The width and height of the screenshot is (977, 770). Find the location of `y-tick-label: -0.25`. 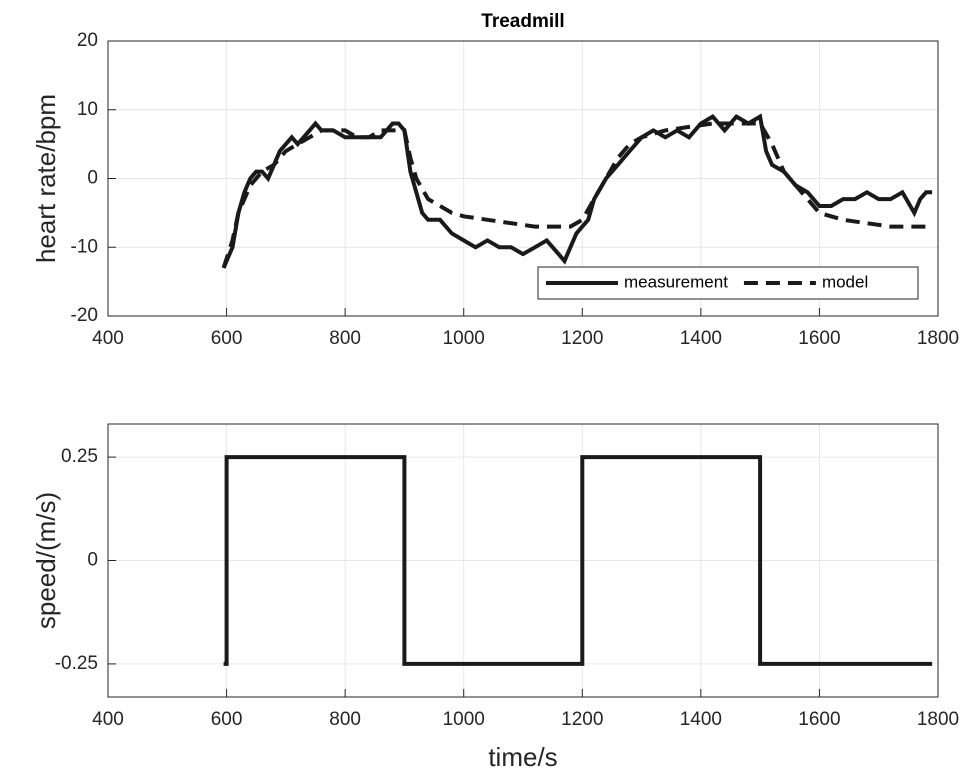

y-tick-label: -0.25 is located at coordinates (76, 663).